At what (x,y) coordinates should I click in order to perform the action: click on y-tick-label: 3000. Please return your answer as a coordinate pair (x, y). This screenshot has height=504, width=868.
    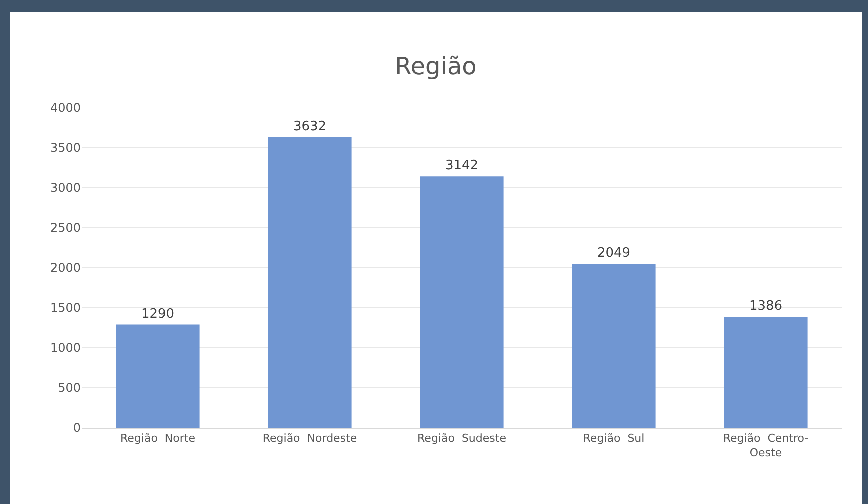
    Looking at the image, I should click on (65, 188).